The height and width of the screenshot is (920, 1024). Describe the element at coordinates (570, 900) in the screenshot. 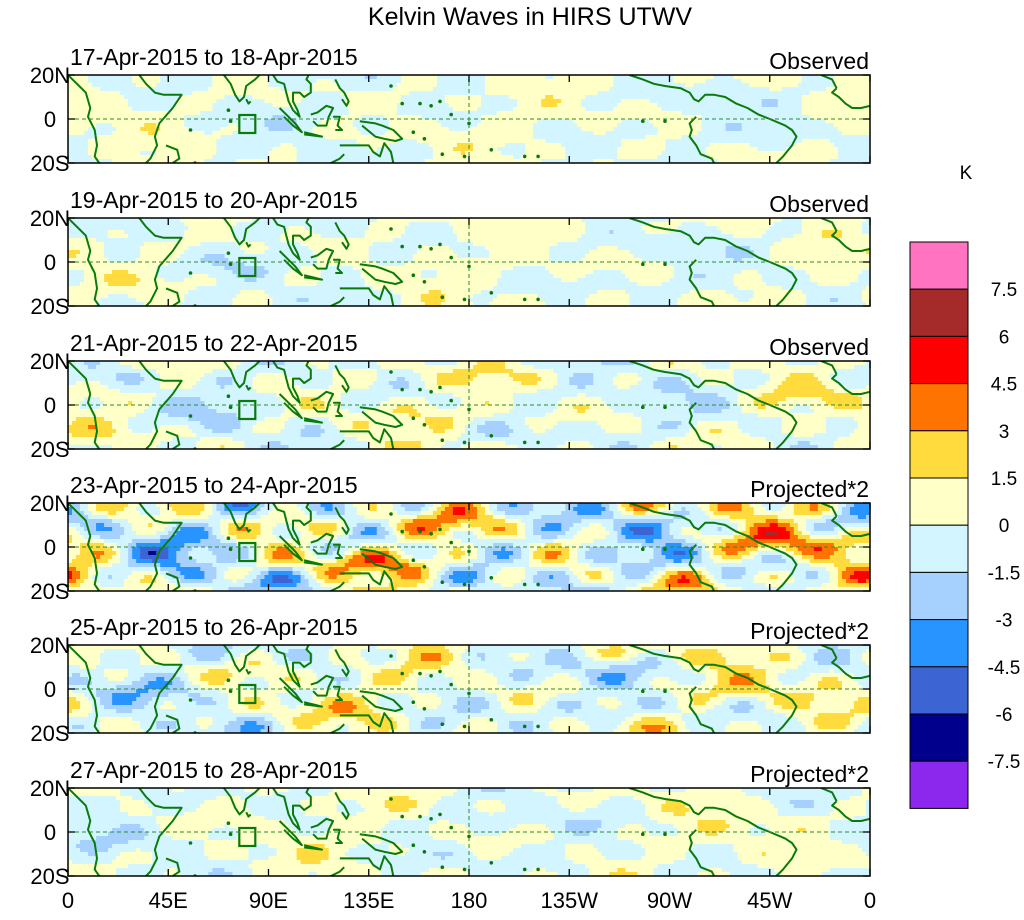

I see `x-tick-label: 135W` at that location.